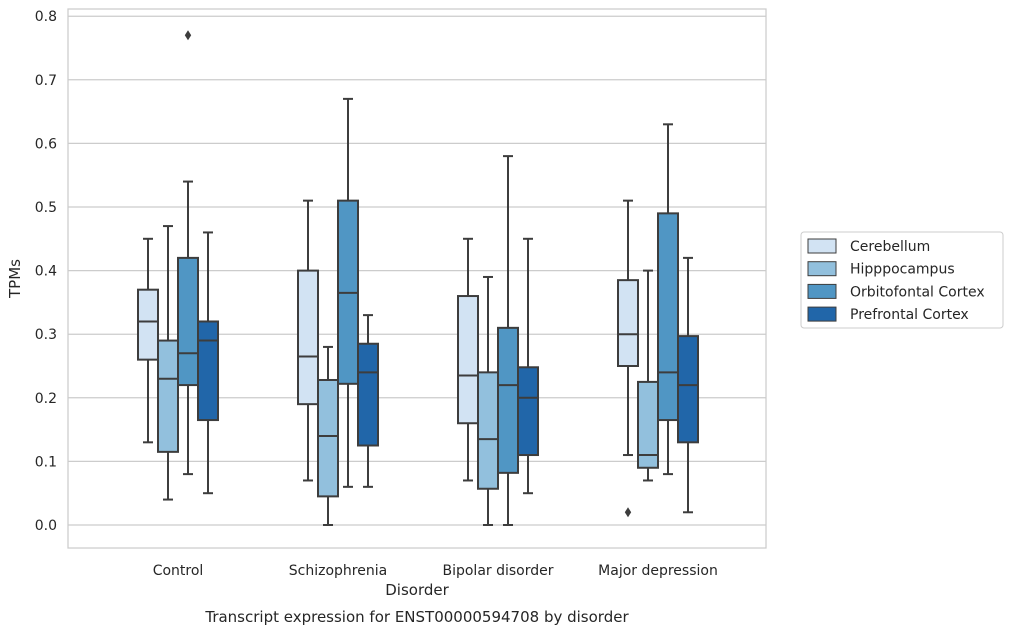 This screenshot has height=635, width=1014. What do you see at coordinates (178, 571) in the screenshot?
I see `x-tick-label: Control` at bounding box center [178, 571].